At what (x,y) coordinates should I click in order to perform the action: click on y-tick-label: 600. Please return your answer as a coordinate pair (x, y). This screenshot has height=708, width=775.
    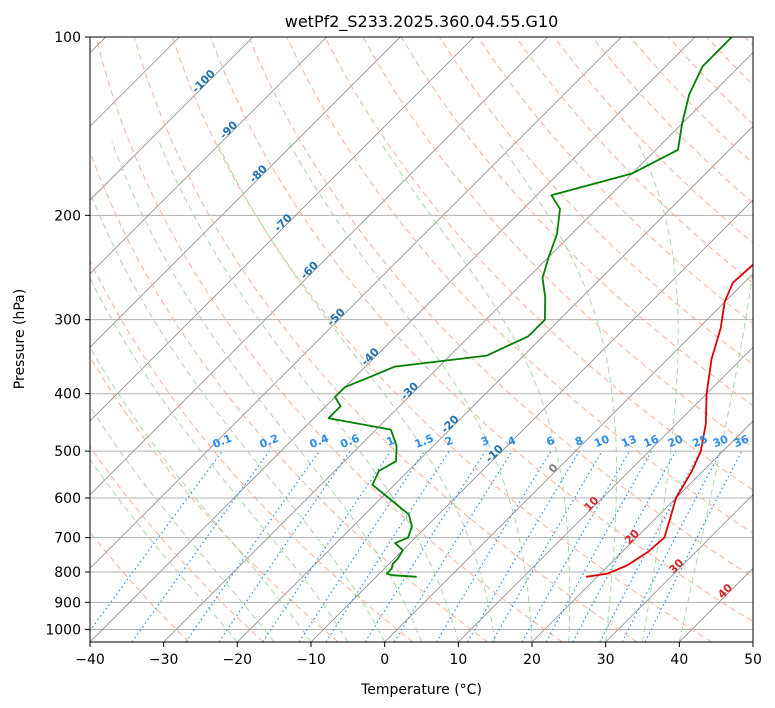
    Looking at the image, I should click on (67, 499).